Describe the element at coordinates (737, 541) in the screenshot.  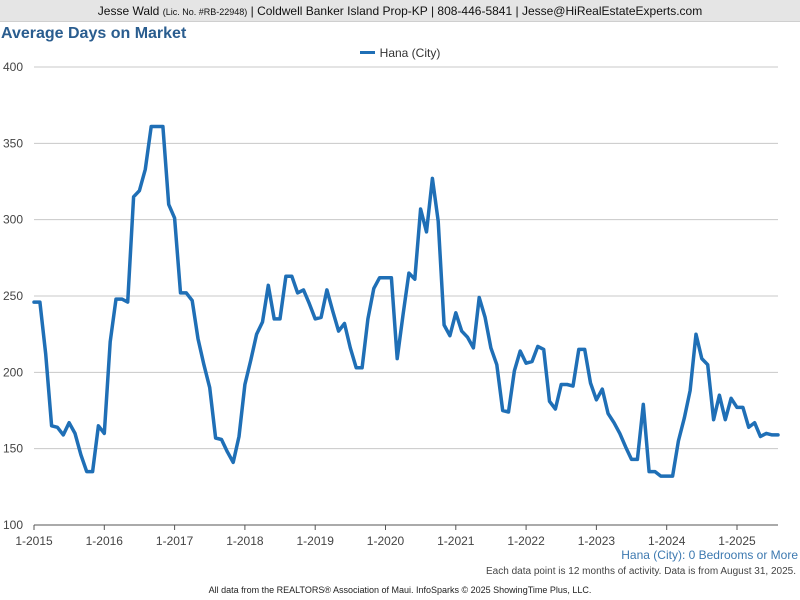
I see `x-tick-label: 1-2025` at that location.